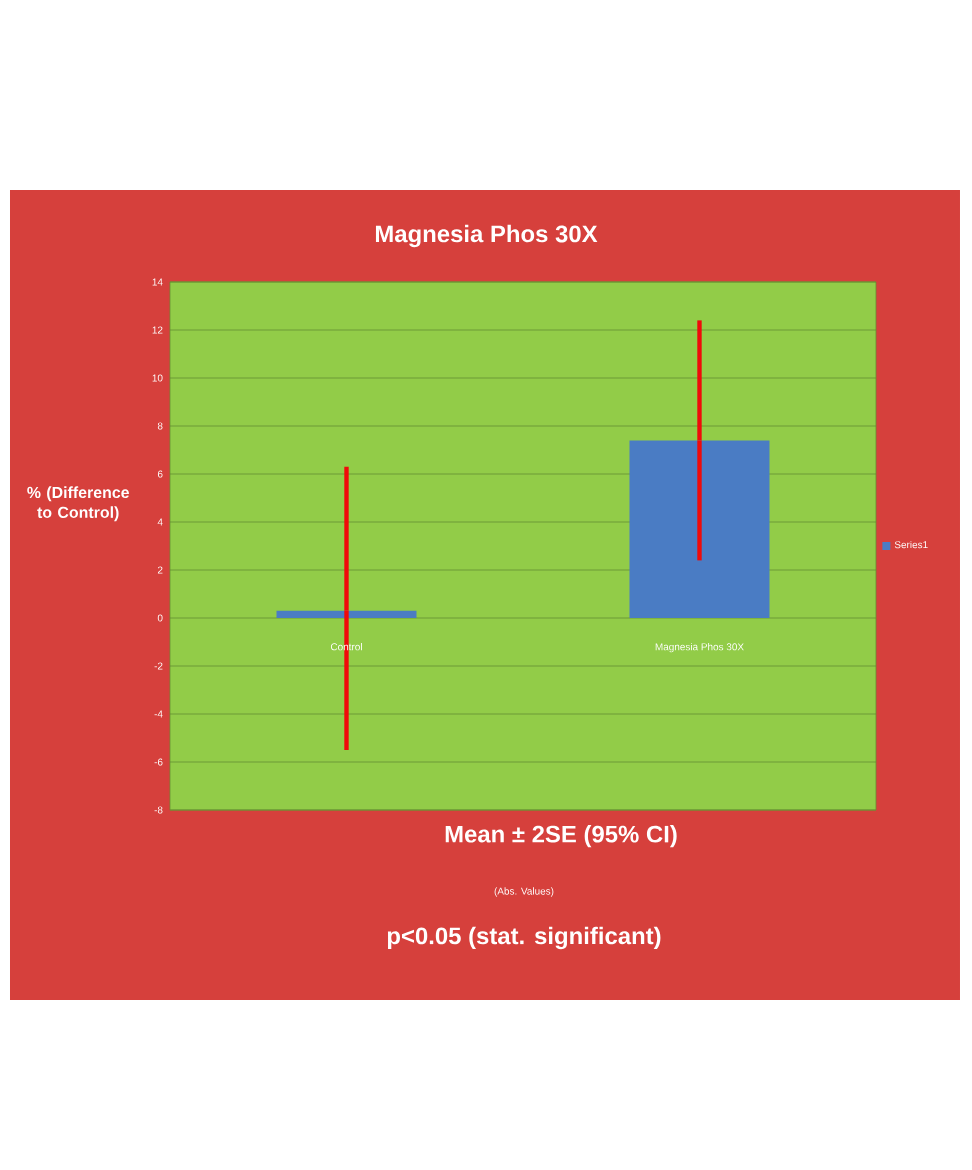 The width and height of the screenshot is (972, 1170). I want to click on text: p<0.05 (stat. significant), so click(524, 938).